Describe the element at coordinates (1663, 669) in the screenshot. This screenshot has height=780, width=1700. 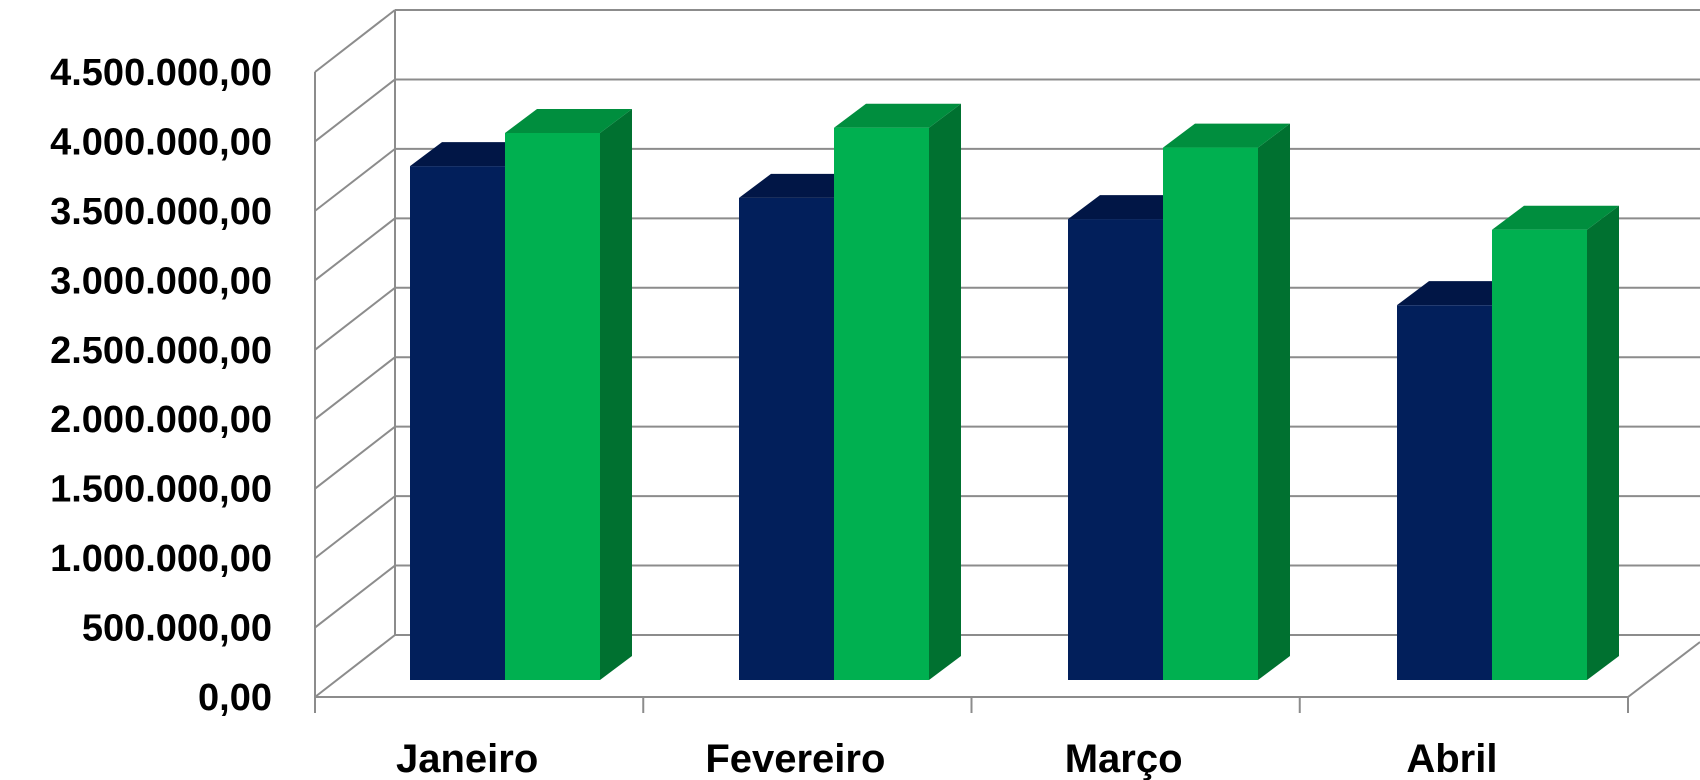
I see `floor-right-edge` at that location.